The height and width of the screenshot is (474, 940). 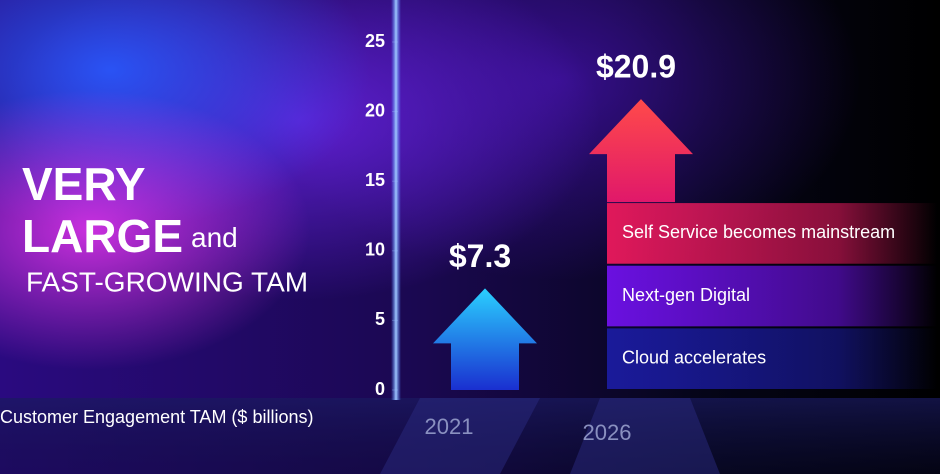 I want to click on segment-label: Cloud accelerates, so click(x=694, y=357).